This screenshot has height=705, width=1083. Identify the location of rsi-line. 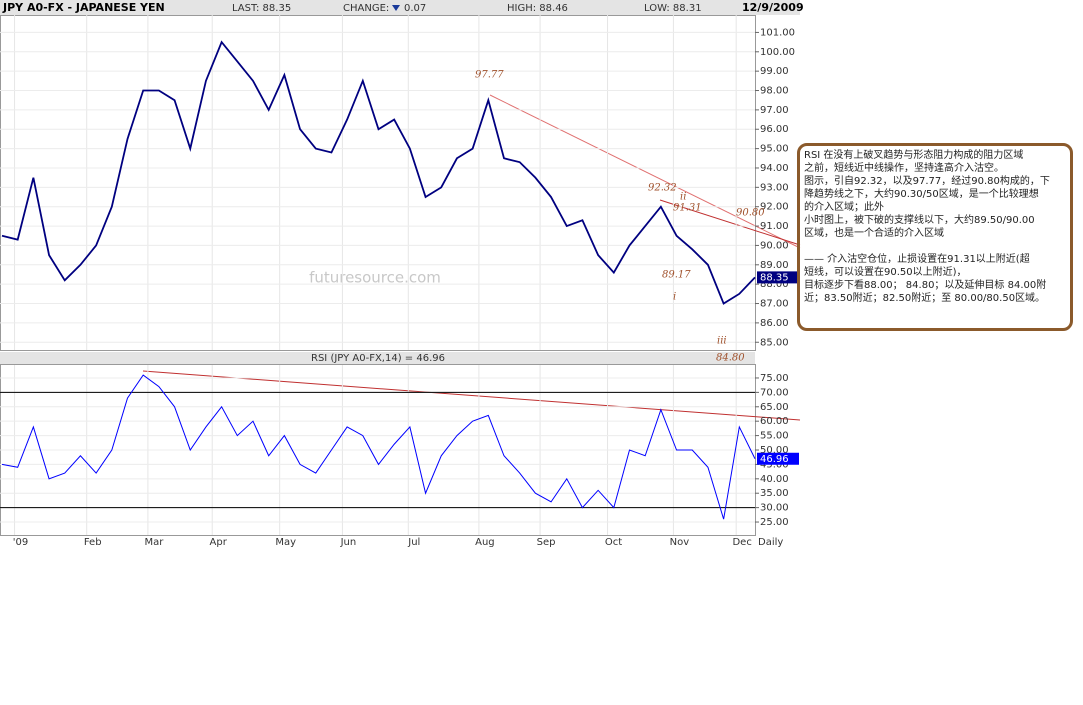
(378, 447).